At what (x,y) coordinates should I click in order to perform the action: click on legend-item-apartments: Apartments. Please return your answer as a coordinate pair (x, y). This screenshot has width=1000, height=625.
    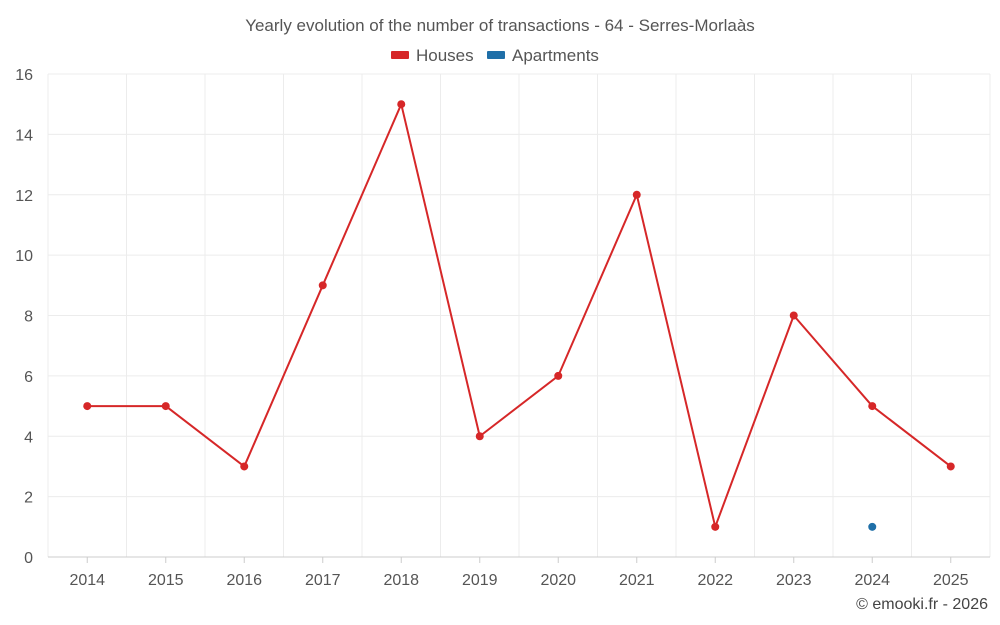
    Looking at the image, I should click on (543, 55).